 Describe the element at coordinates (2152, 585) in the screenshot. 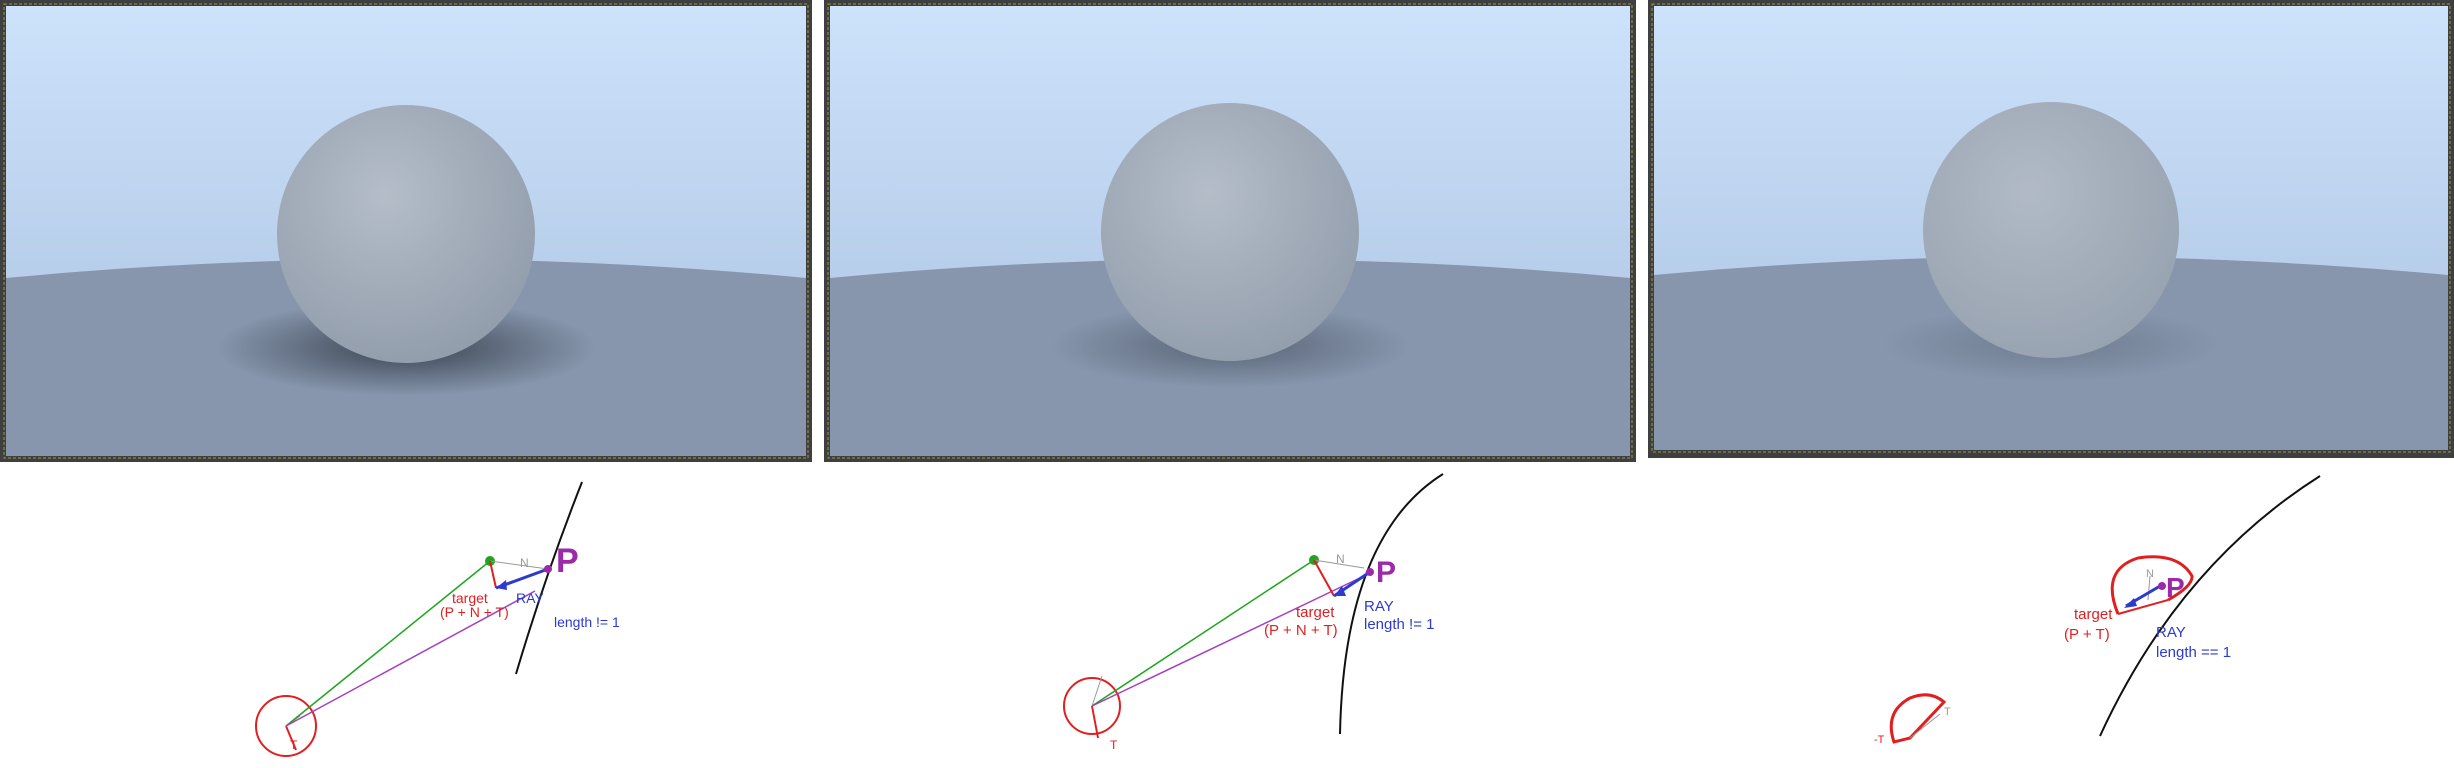

I see `hemisphere` at that location.